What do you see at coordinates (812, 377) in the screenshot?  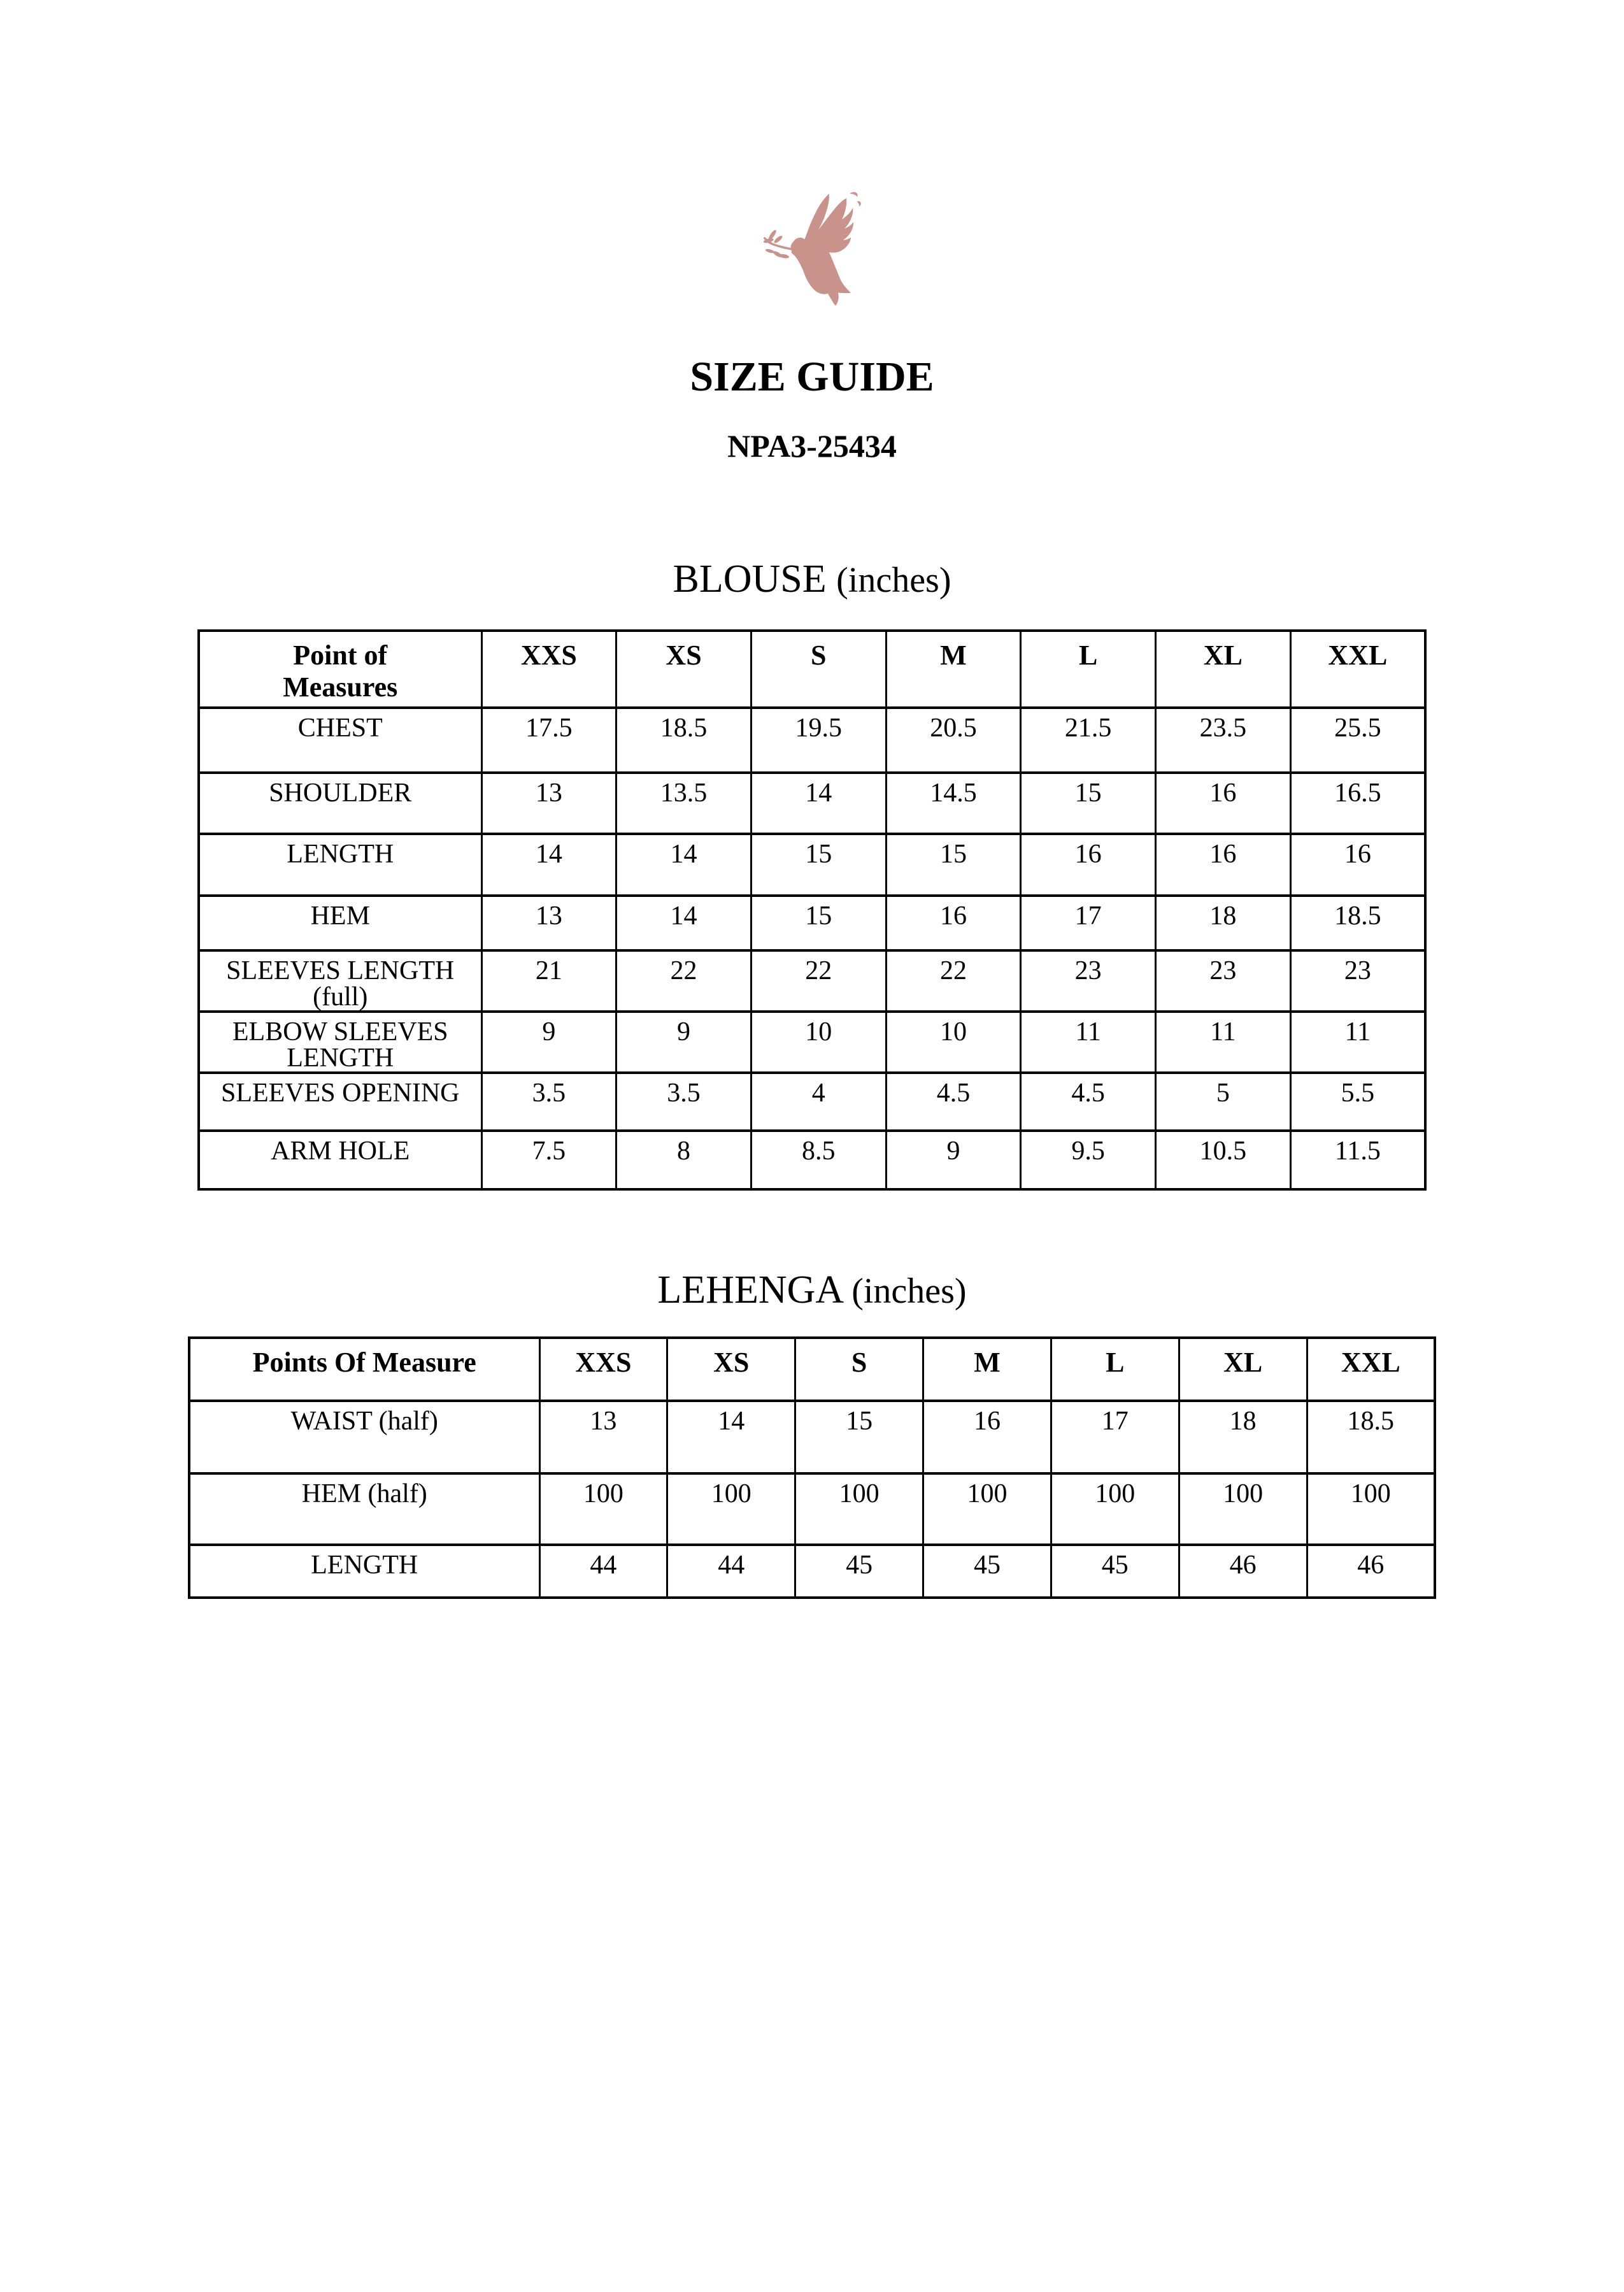 I see `page-title: SIZE GUIDE` at bounding box center [812, 377].